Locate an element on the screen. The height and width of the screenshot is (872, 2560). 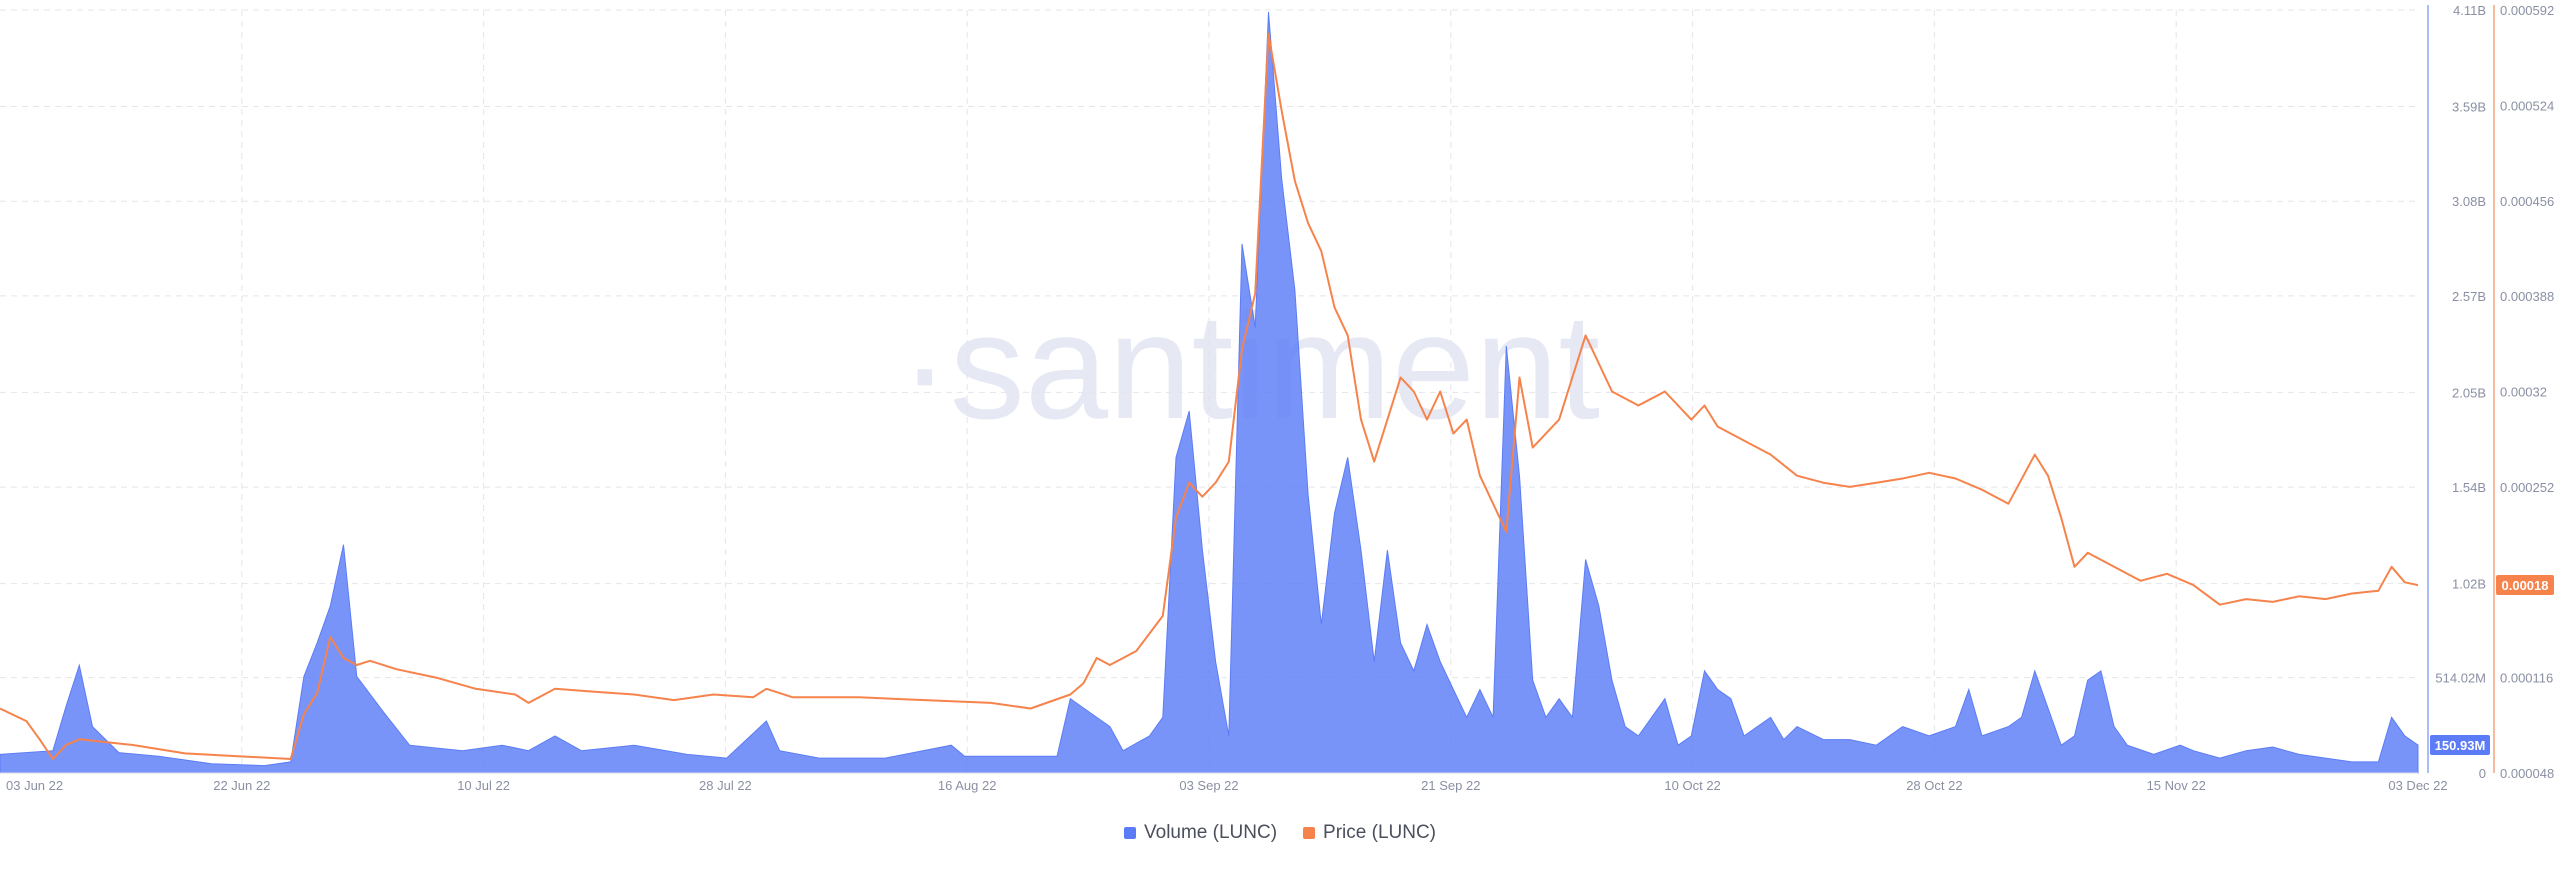
x-tick-label: 03 Dec 22 is located at coordinates (2417, 785).